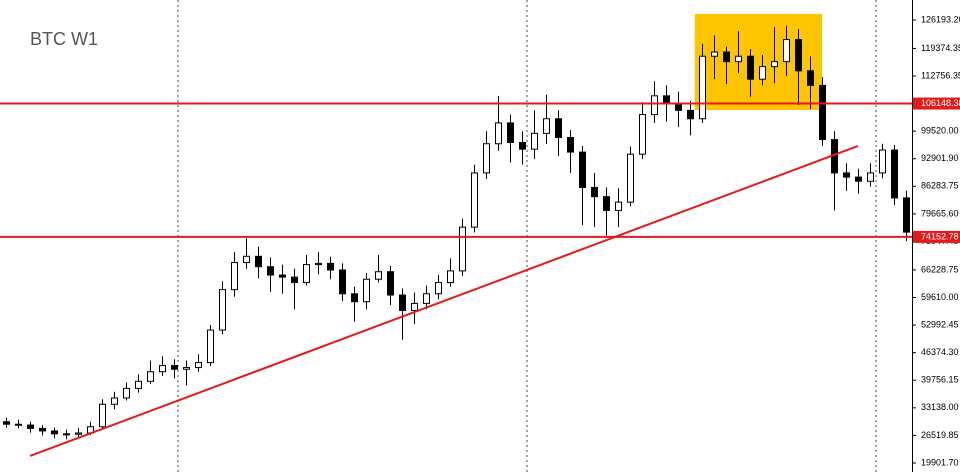  What do you see at coordinates (940, 407) in the screenshot?
I see `y-tick-label: 33138.00` at bounding box center [940, 407].